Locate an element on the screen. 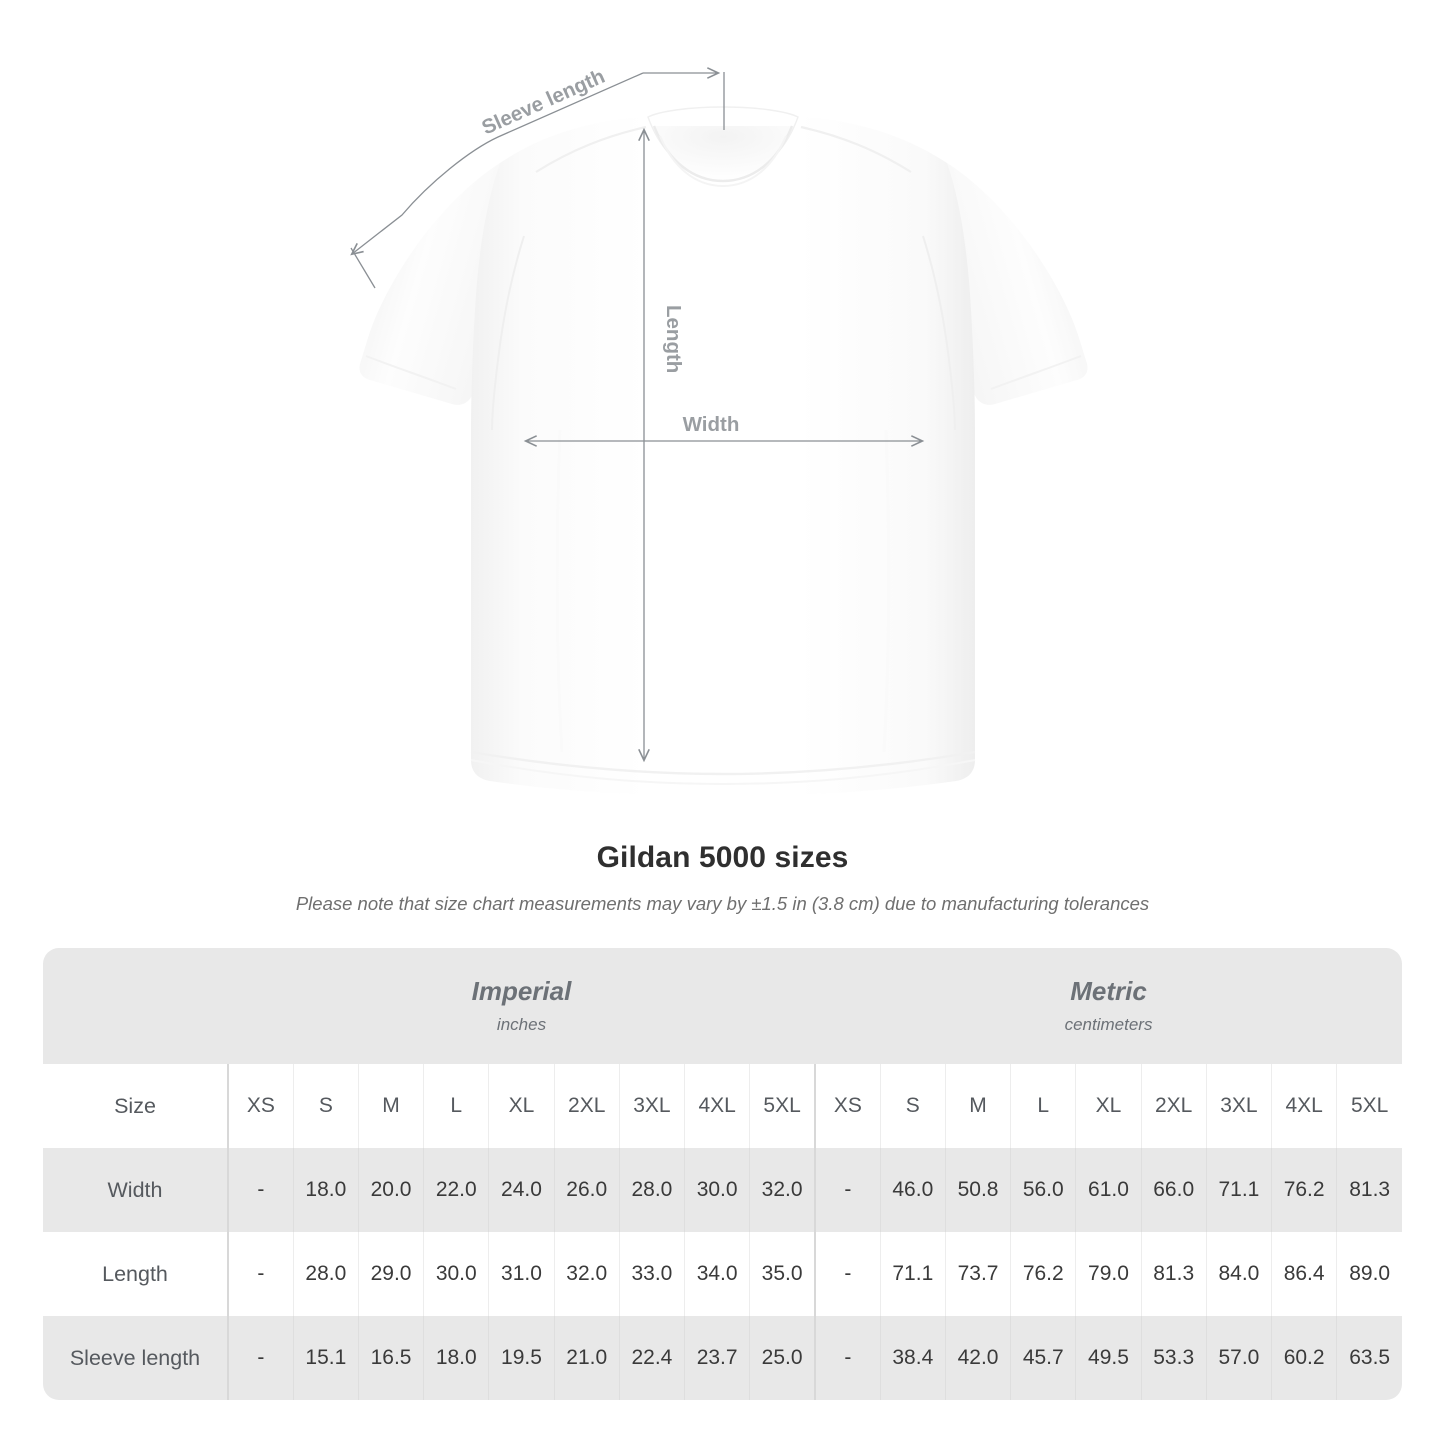 The height and width of the screenshot is (1445, 1445). cell-sleeve-length-metric-2xl: 53.3 is located at coordinates (1173, 1358).